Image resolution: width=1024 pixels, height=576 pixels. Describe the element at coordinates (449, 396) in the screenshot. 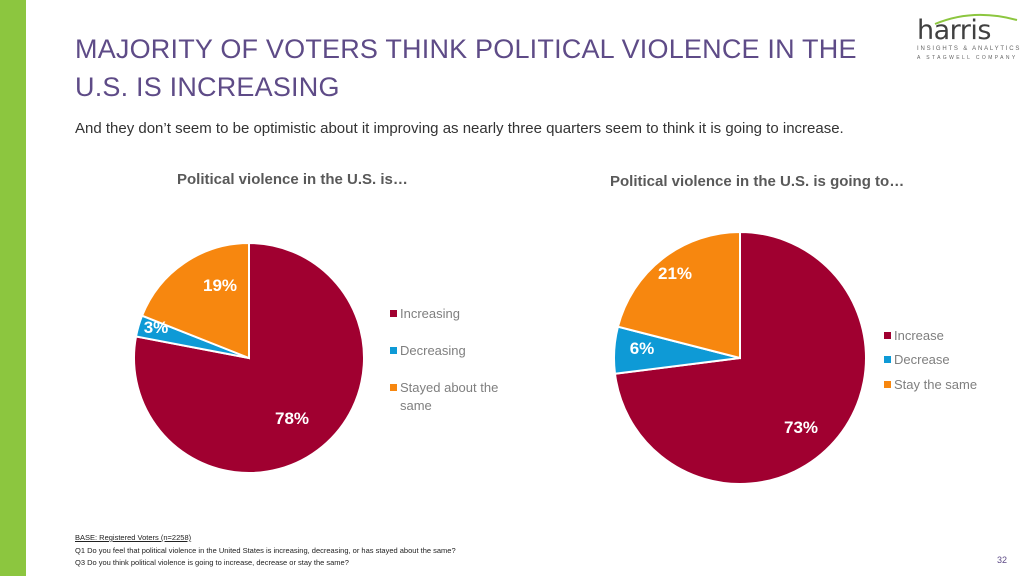

I see `chart1-legend-label: Stayed about the same` at that location.